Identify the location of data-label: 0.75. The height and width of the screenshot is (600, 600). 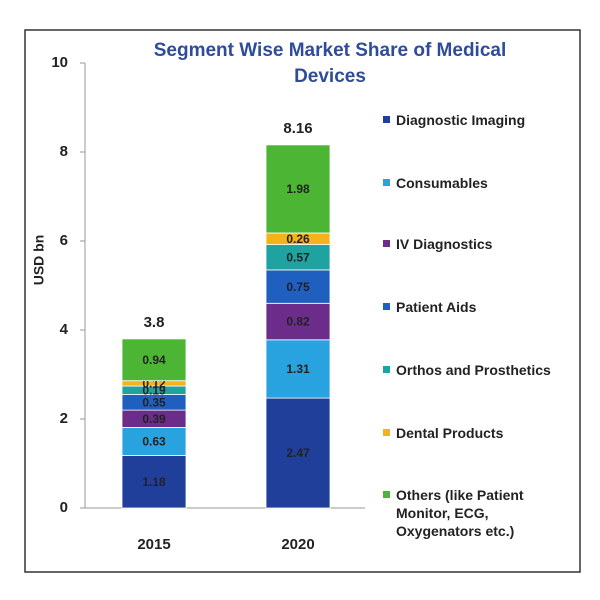
(298, 287).